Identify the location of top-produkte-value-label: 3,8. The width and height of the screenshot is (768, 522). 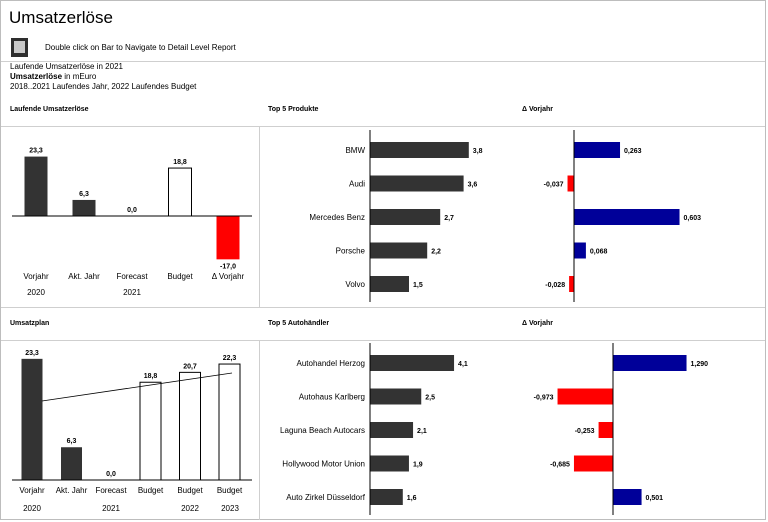
(478, 151).